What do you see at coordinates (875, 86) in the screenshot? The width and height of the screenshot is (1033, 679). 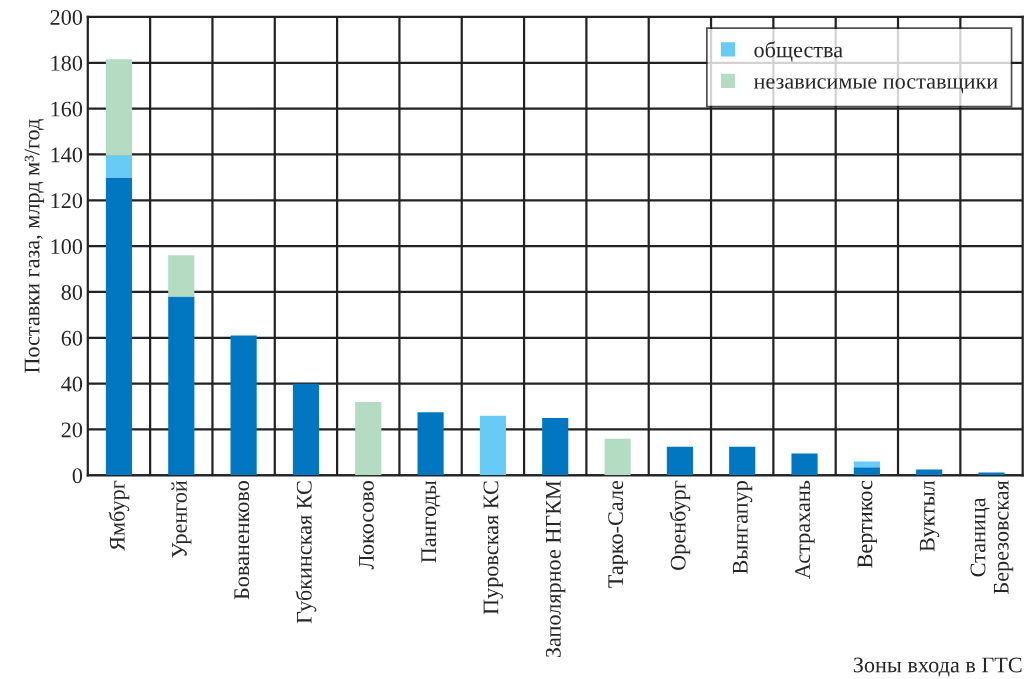 I see `legend-label: независимые поставщики` at bounding box center [875, 86].